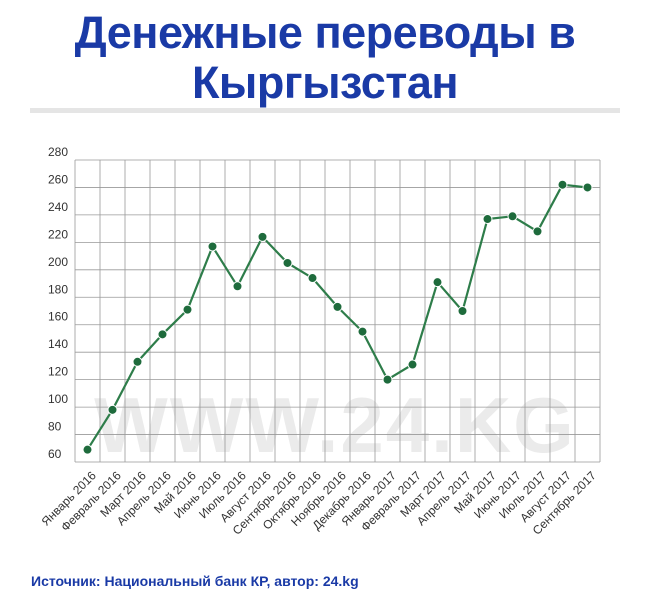 Image resolution: width=650 pixels, height=609 pixels. Describe the element at coordinates (58, 207) in the screenshot. I see `y-tick-label: 240` at that location.